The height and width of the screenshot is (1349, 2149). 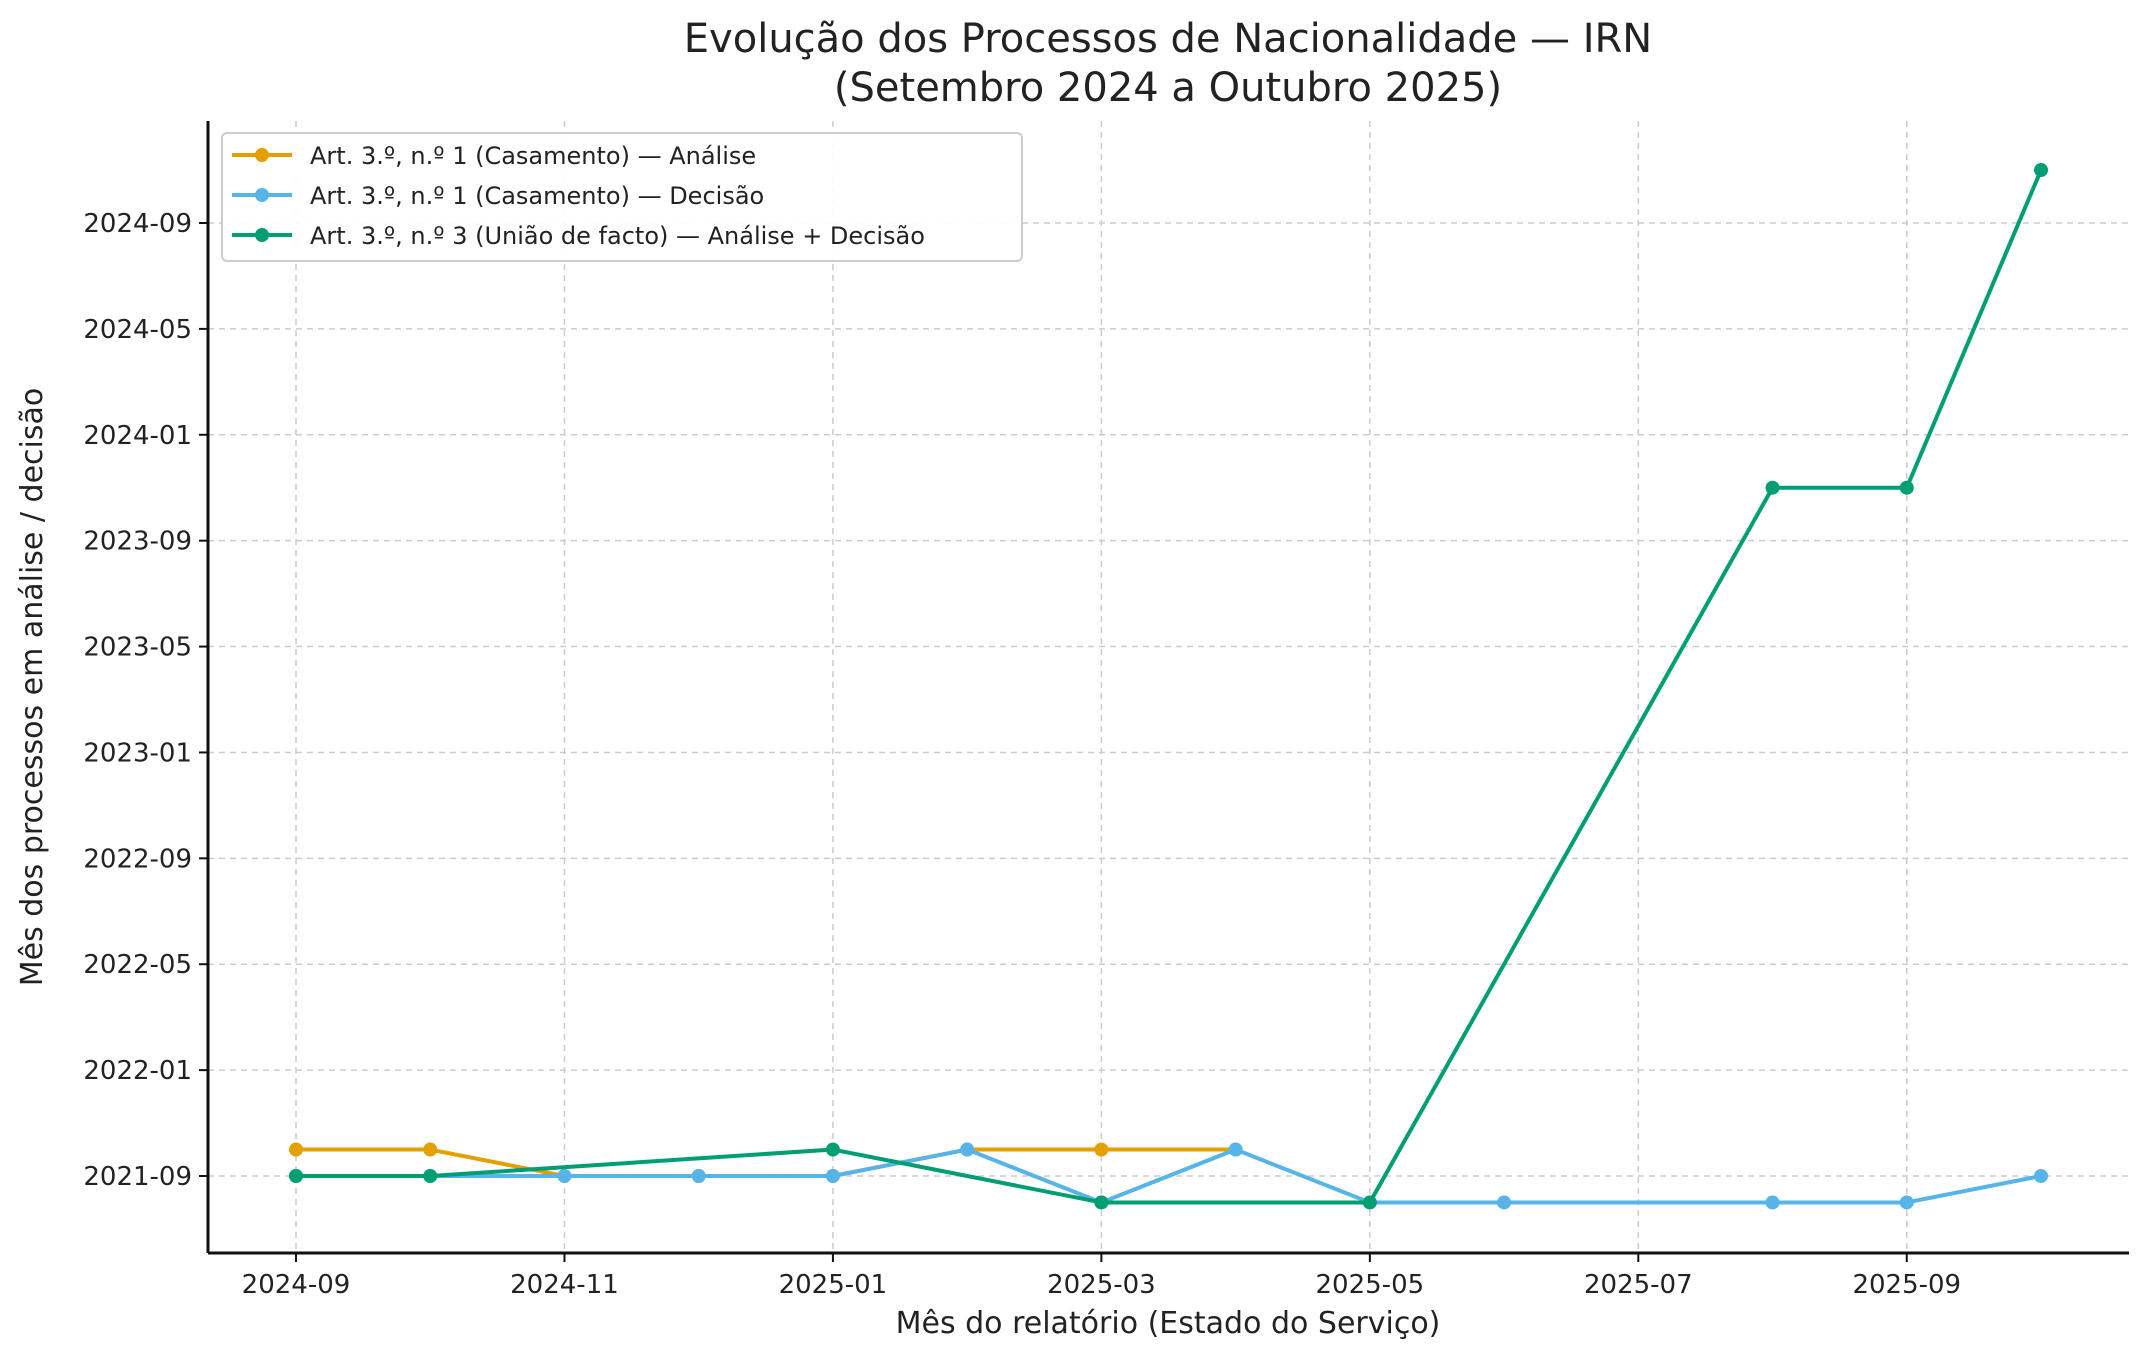 I want to click on x-axis-label: Mês do relatório (Estado do Serviço), so click(x=1168, y=1323).